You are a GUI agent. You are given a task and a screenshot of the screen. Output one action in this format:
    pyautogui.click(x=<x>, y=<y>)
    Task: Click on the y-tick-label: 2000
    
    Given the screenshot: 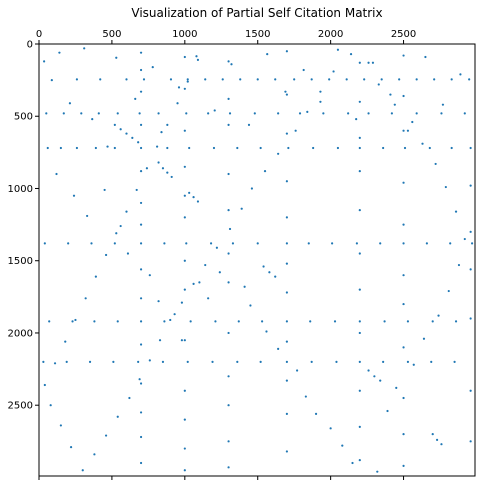 What is the action you would take?
    pyautogui.click(x=20, y=333)
    